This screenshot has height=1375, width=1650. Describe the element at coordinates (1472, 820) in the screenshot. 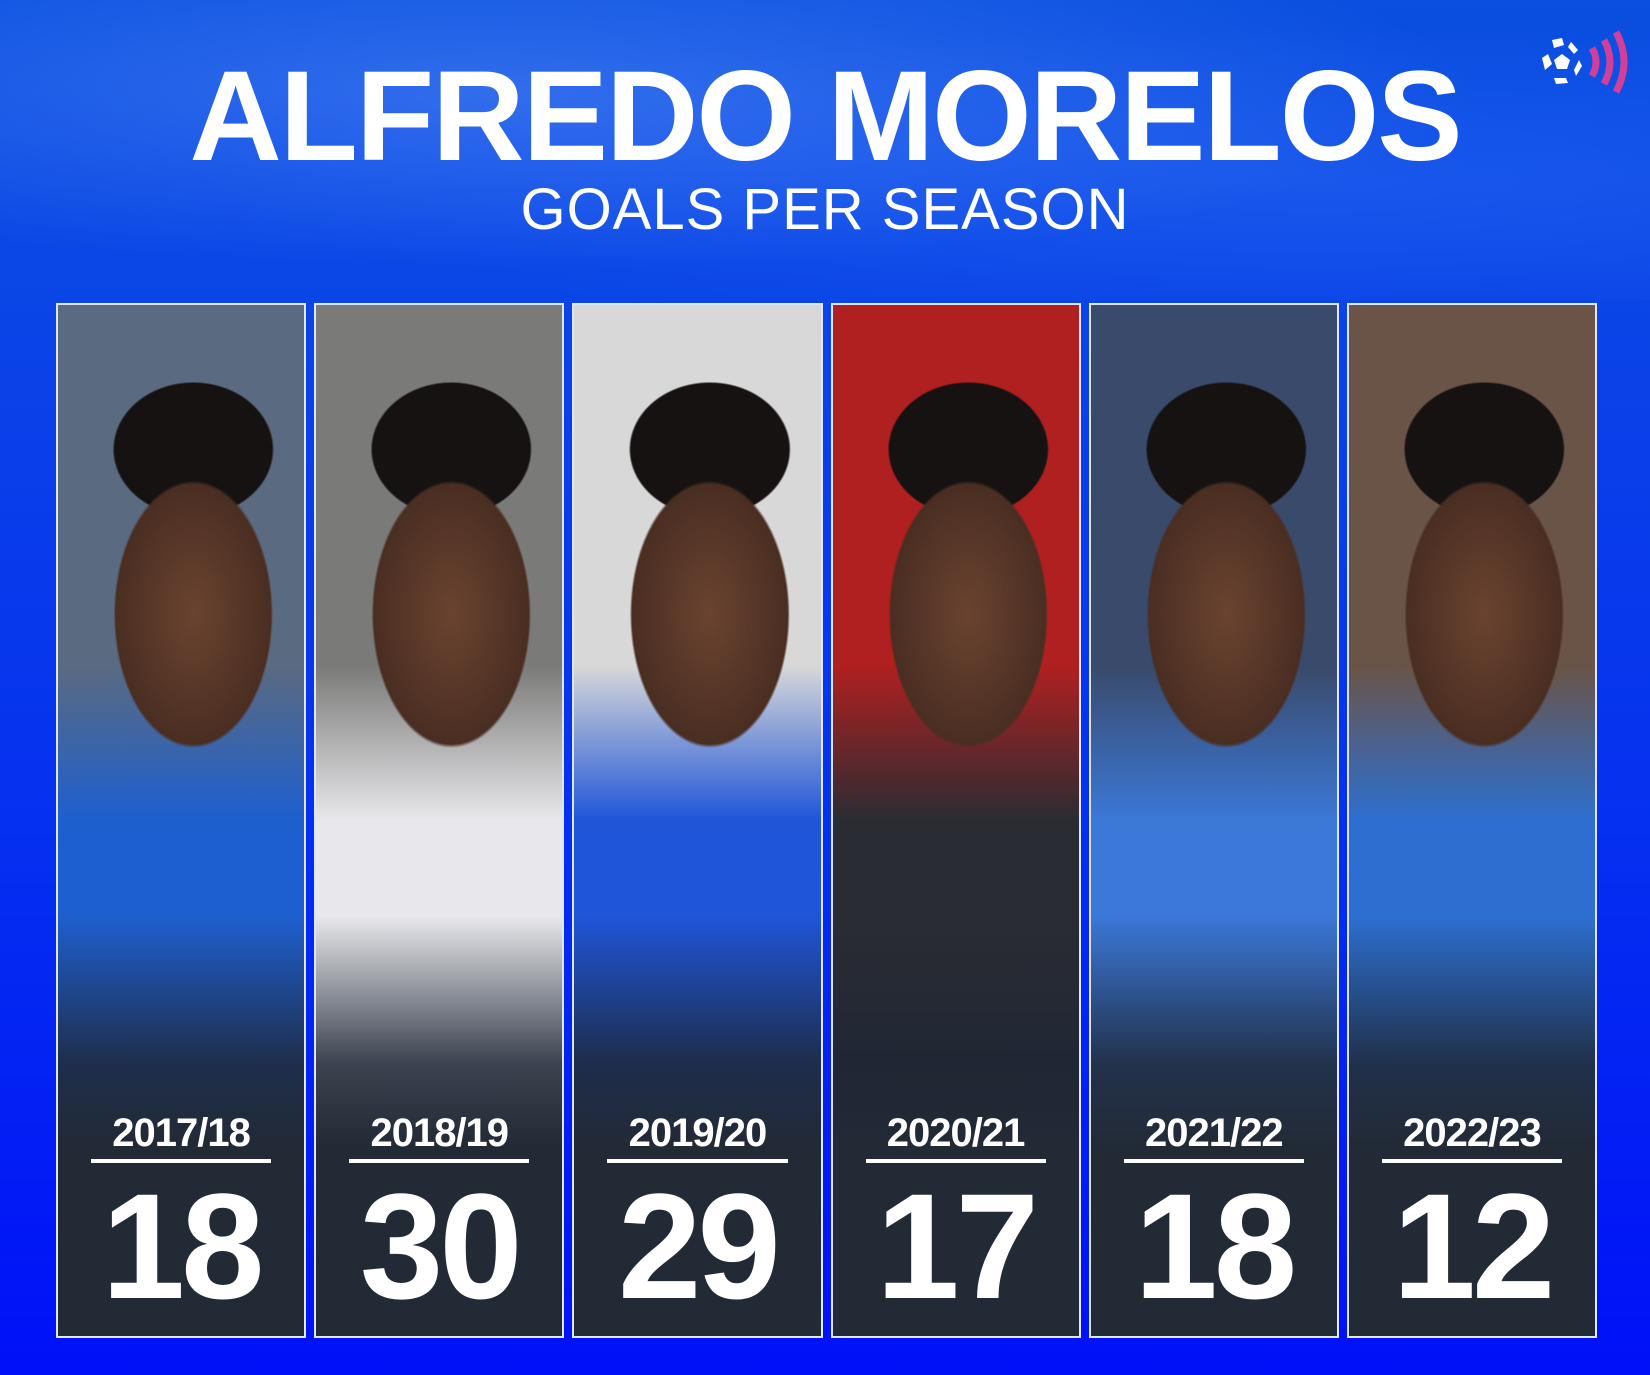

I see `season-panel: 2022/23 12` at that location.